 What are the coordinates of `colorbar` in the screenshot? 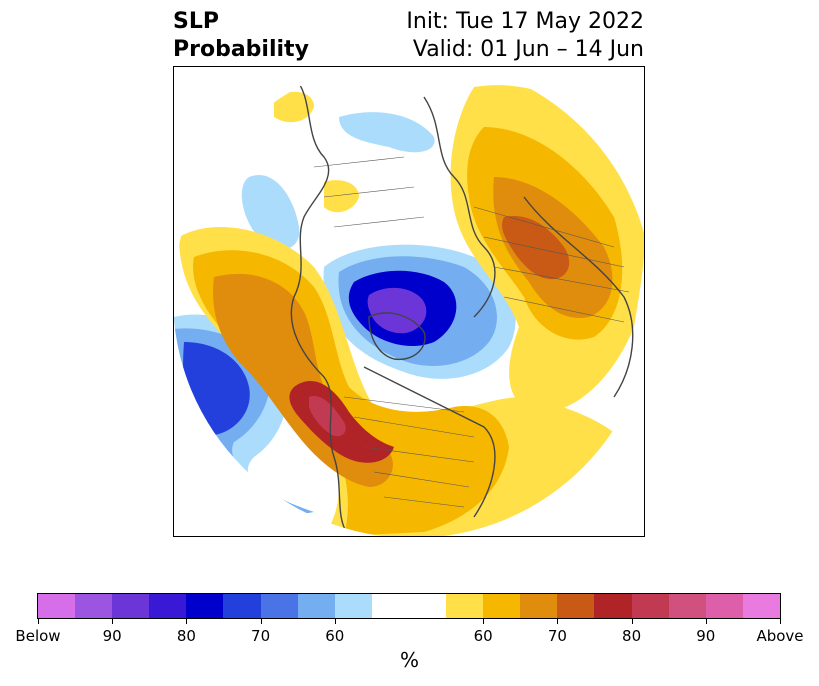 It's located at (409, 606).